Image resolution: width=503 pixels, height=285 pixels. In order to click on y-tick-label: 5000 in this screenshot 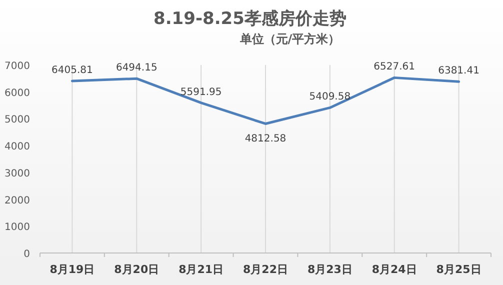, I will do `click(17, 120)`.